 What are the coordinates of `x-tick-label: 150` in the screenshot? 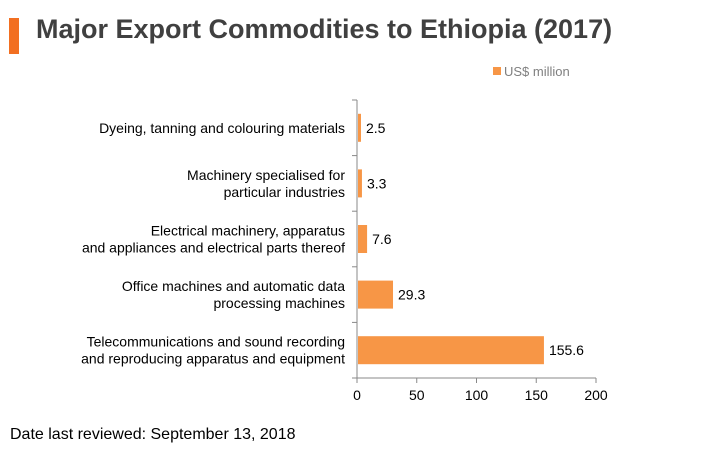 It's located at (537, 395).